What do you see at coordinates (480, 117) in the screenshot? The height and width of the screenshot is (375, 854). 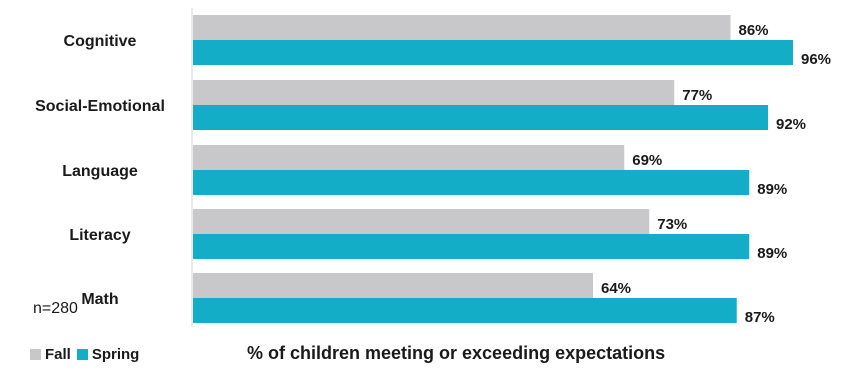 I see `bar-spring-social-emotional` at bounding box center [480, 117].